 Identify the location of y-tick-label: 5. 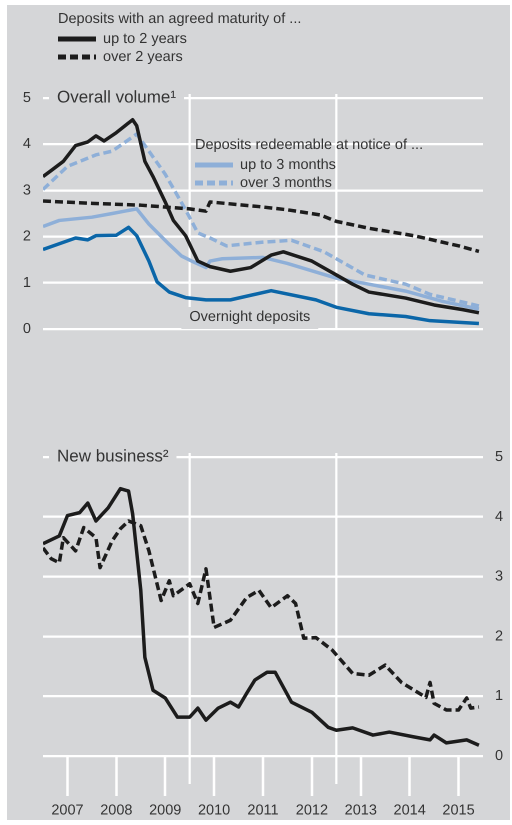
(26, 98).